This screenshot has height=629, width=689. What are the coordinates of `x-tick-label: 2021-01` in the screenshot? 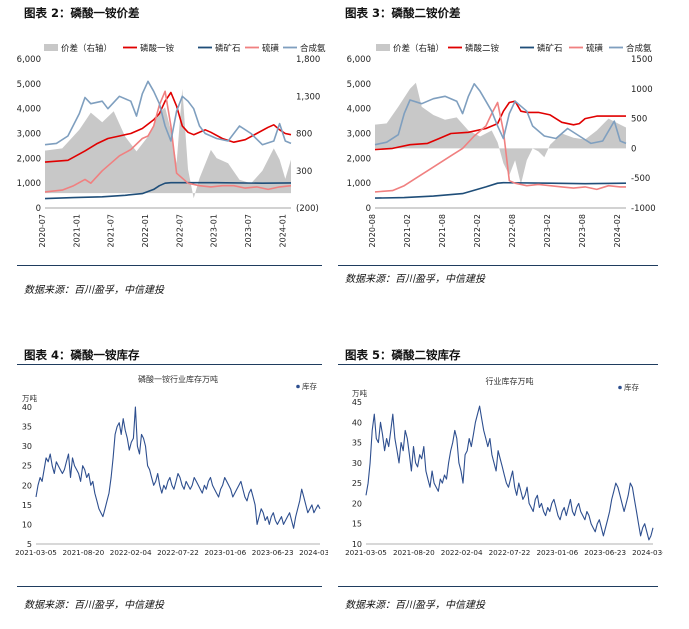 It's located at (76, 230).